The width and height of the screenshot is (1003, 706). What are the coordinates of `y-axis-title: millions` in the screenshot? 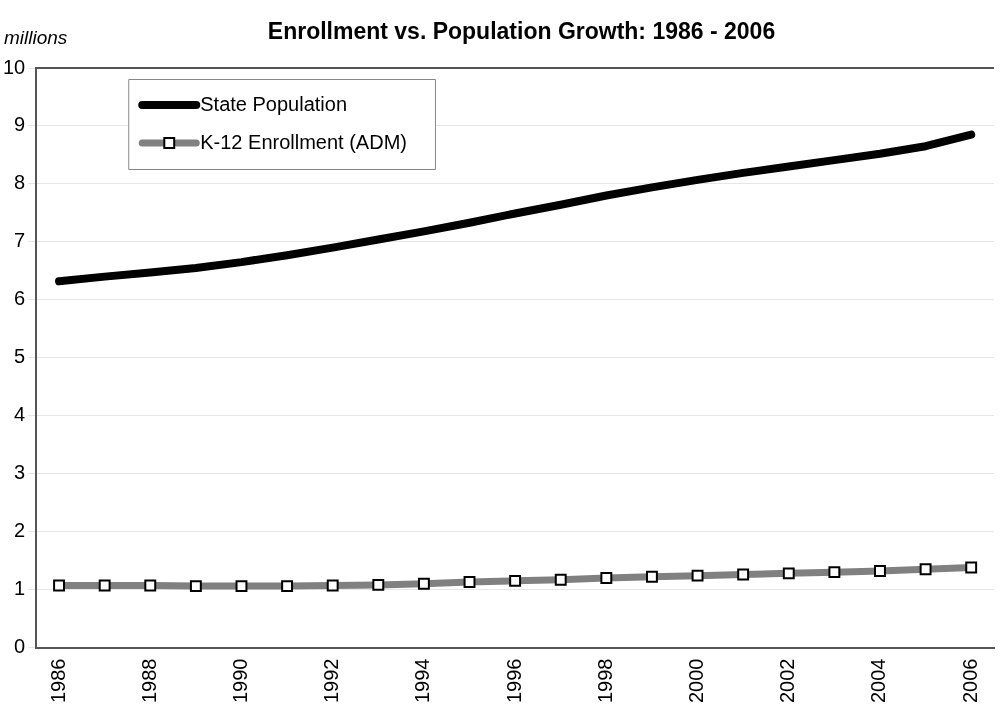 It's located at (36, 38).